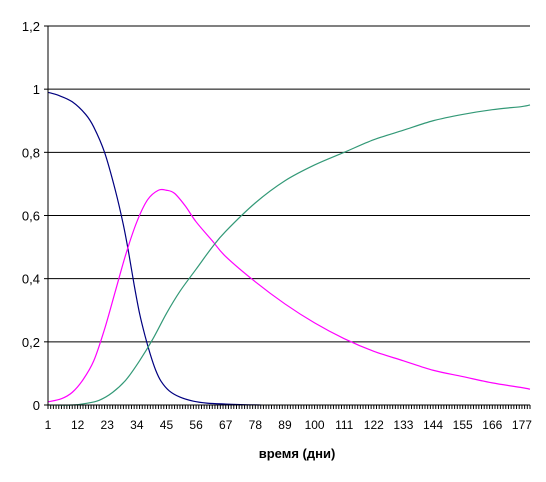 The image size is (546, 482). What do you see at coordinates (31, 152) in the screenshot?
I see `y-tick-label: 0,8` at bounding box center [31, 152].